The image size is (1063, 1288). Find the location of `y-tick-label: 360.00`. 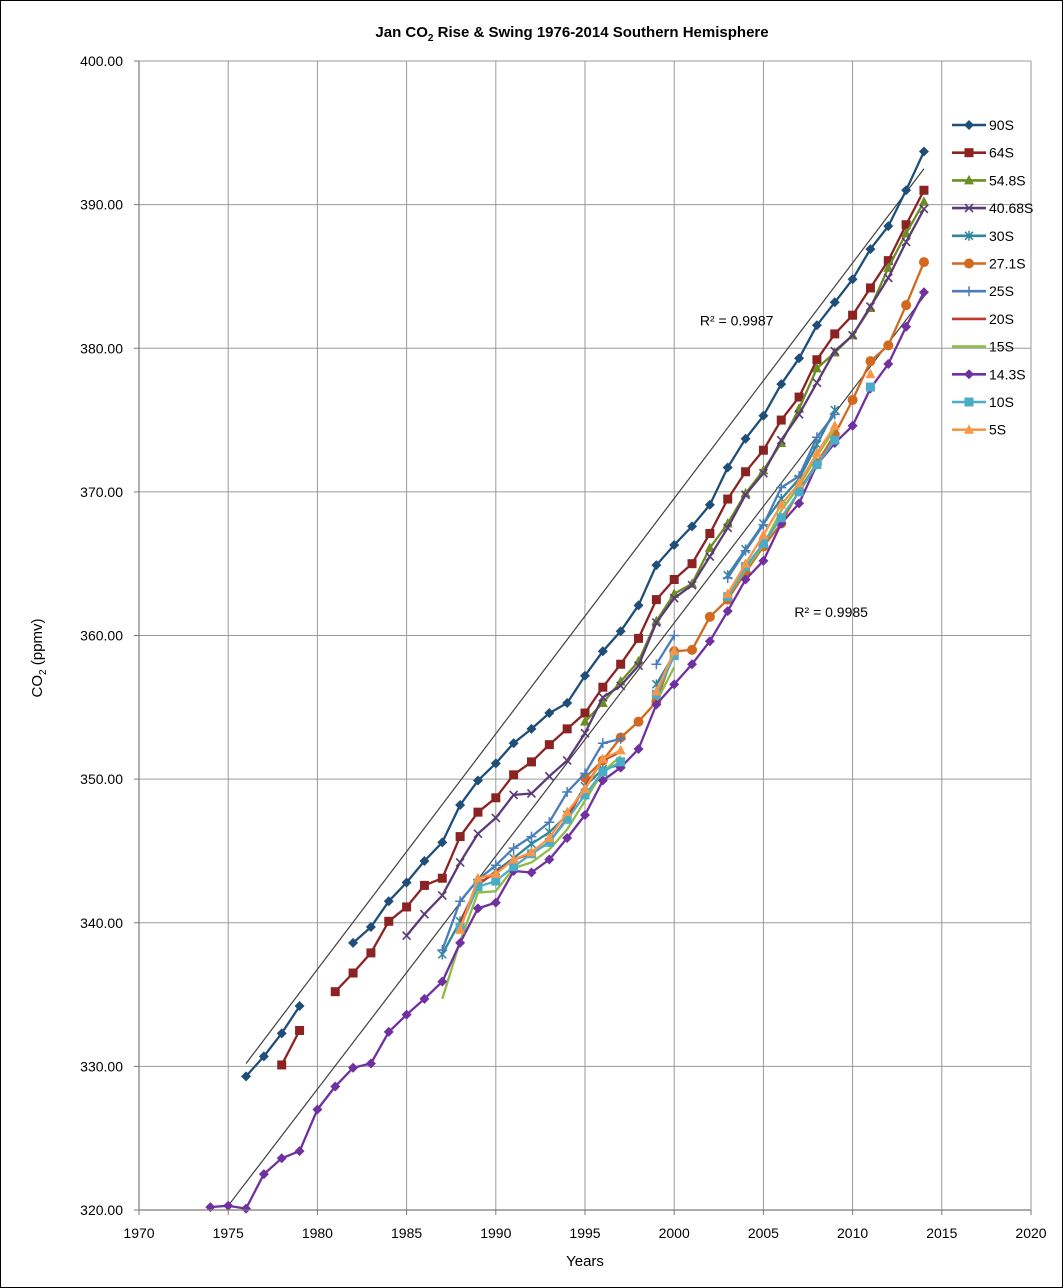

y-tick-label: 360.00 is located at coordinates (101, 636).